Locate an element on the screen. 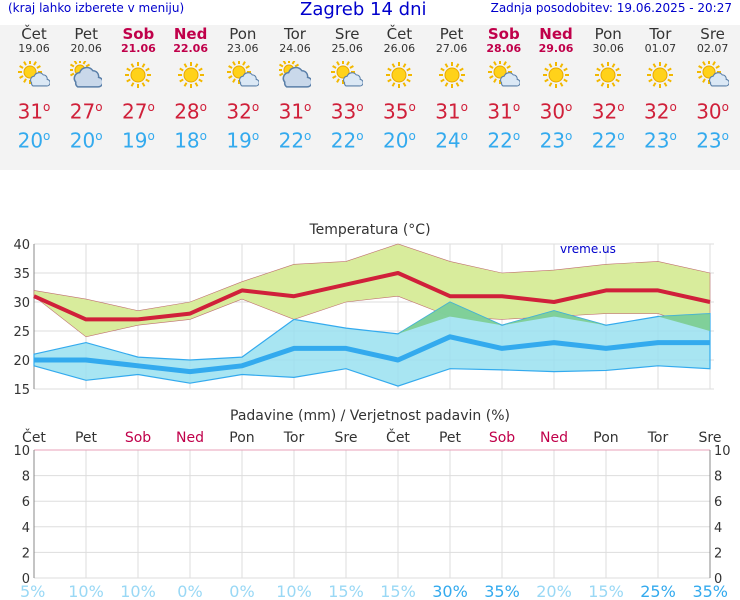  day-column: Sob 28.06 31o 22o is located at coordinates (504, 88).